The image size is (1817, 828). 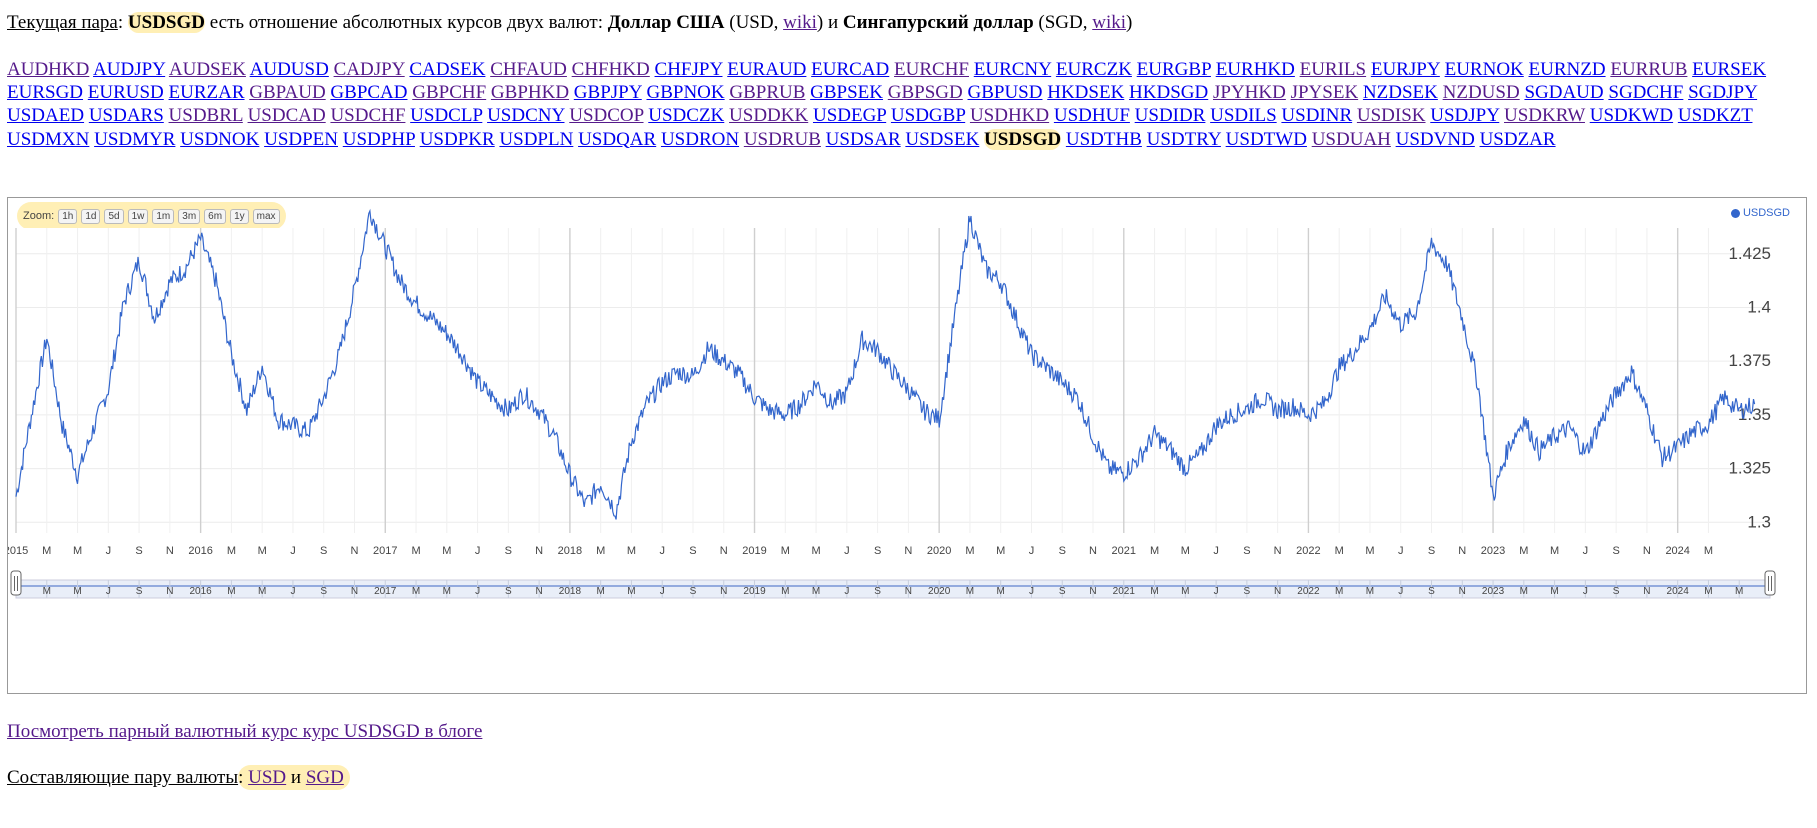 I want to click on pair-link-usdmyr: USDMYR, so click(x=135, y=139).